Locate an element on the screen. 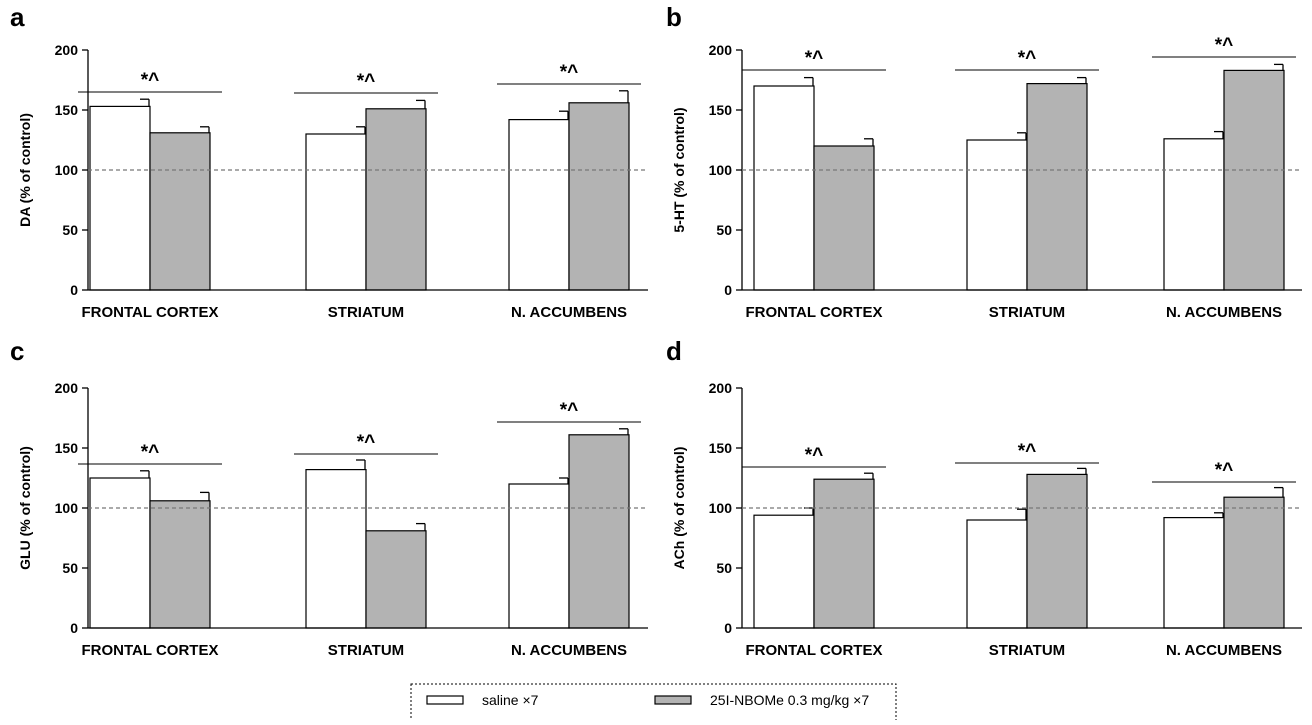 The image size is (1312, 725). y-axis-label: DA (% of control) is located at coordinates (25, 170).